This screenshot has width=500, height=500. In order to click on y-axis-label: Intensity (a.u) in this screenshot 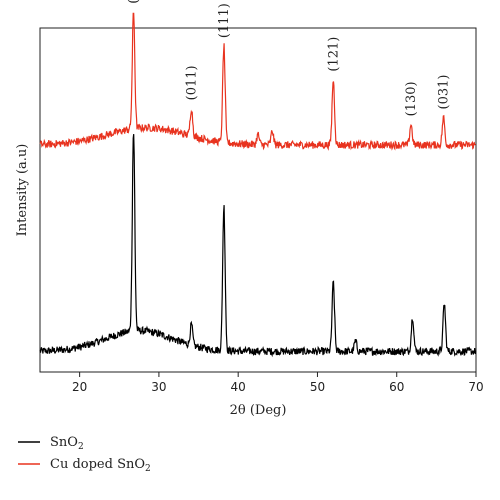, I will do `click(22, 190)`.